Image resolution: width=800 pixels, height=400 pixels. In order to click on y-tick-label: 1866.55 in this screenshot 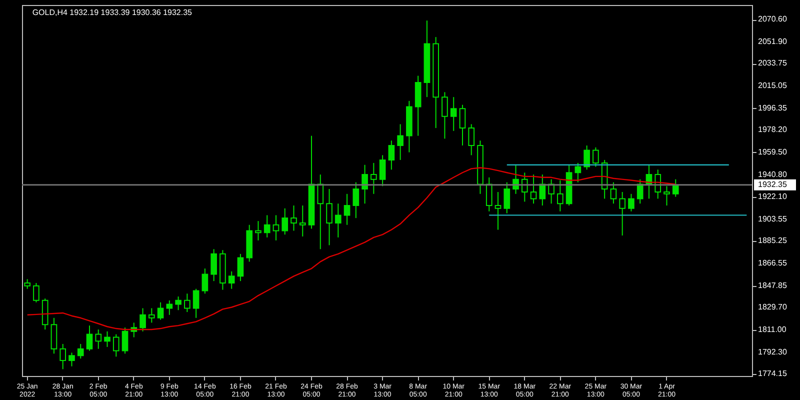, I will do `click(773, 263)`.